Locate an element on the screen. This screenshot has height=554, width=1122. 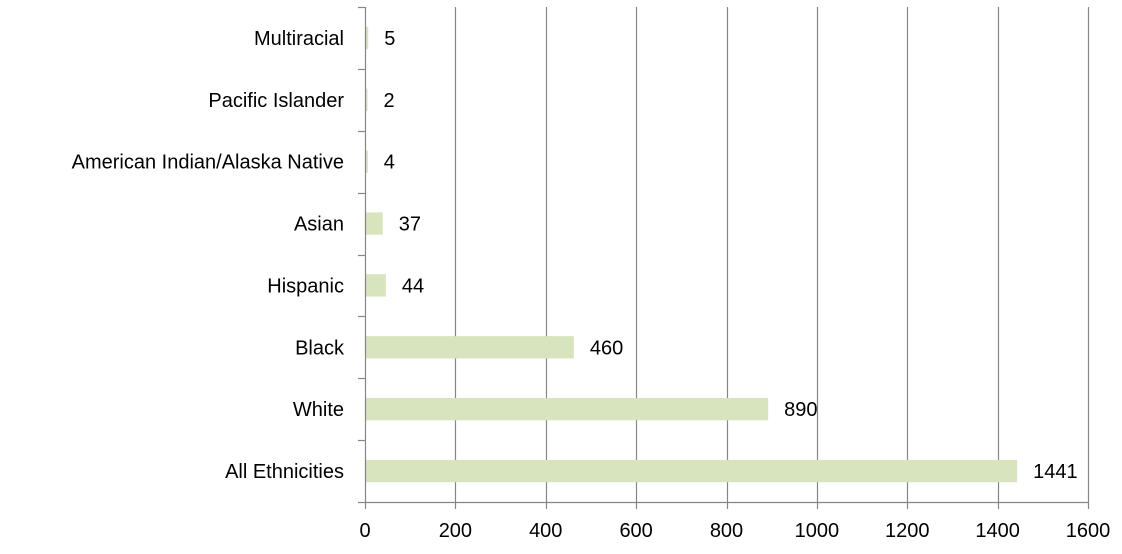
category-label: White is located at coordinates (318, 410).